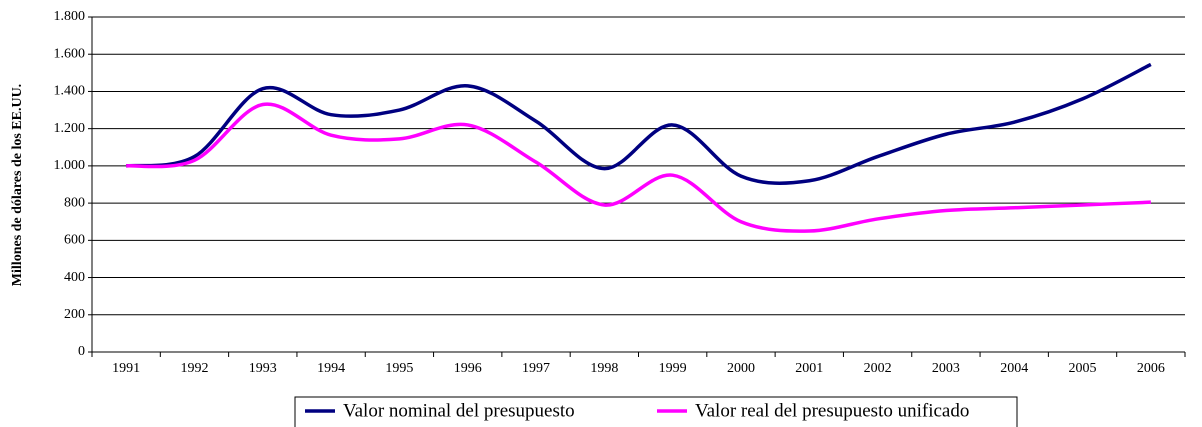  I want to click on x-tick-label: 2000, so click(741, 368).